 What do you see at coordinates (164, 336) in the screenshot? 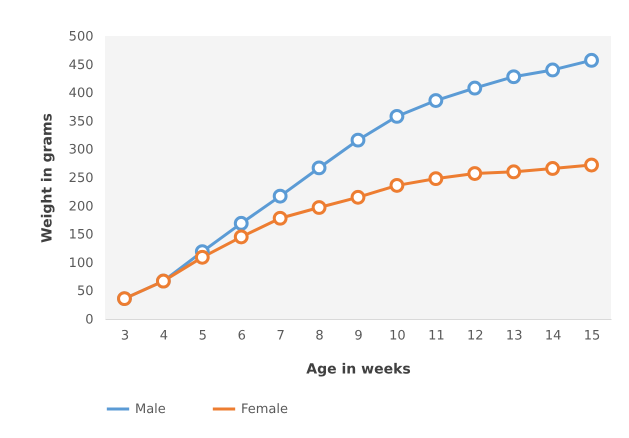
I see `x-tick-label: 4` at bounding box center [164, 336].